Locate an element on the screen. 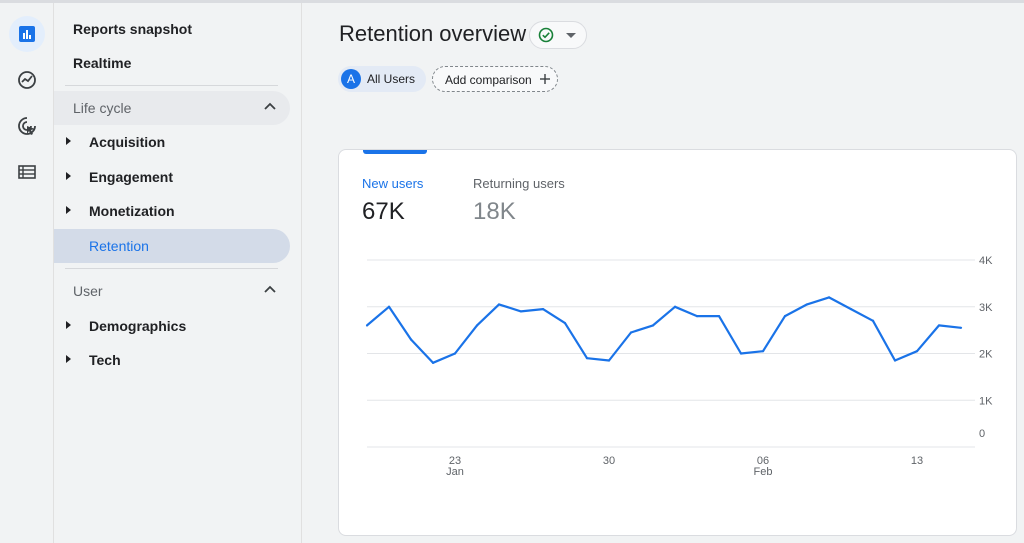  nav-item-label: Tech is located at coordinates (105, 360).